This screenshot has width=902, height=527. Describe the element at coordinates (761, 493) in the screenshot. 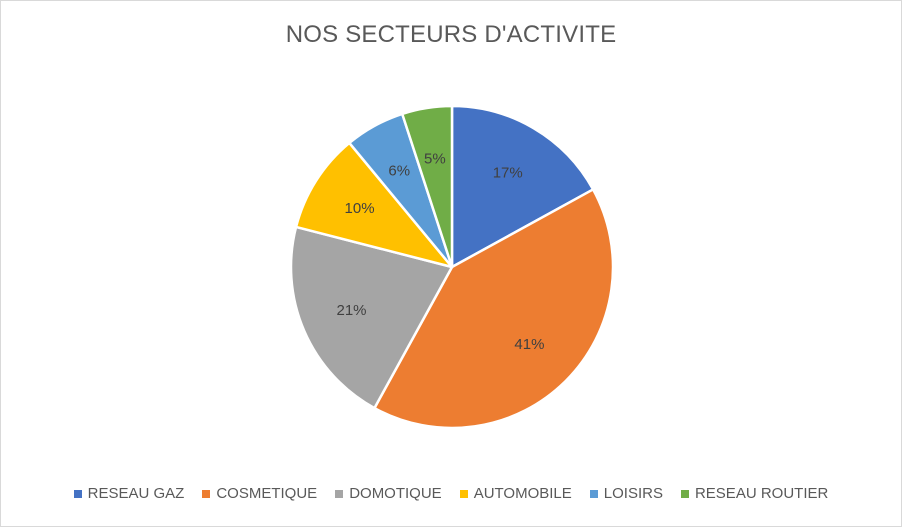

I see `legend-label: RESEAU ROUTIER` at that location.